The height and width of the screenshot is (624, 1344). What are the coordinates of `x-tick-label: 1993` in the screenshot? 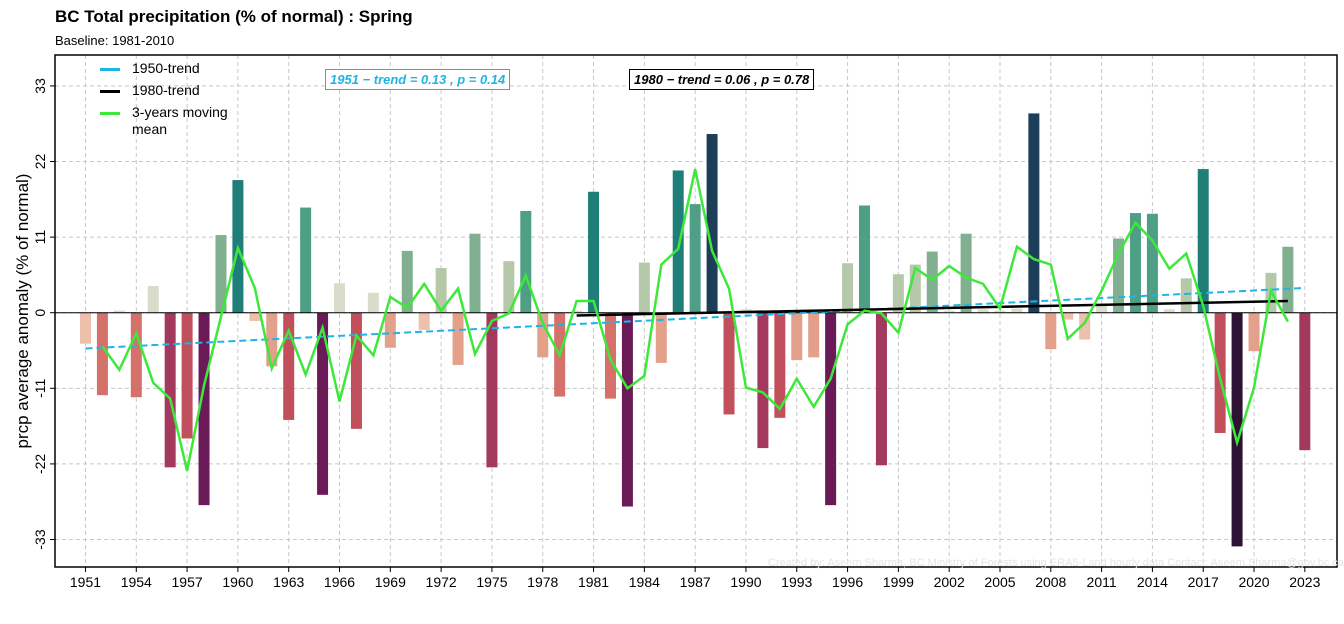 It's located at (796, 582).